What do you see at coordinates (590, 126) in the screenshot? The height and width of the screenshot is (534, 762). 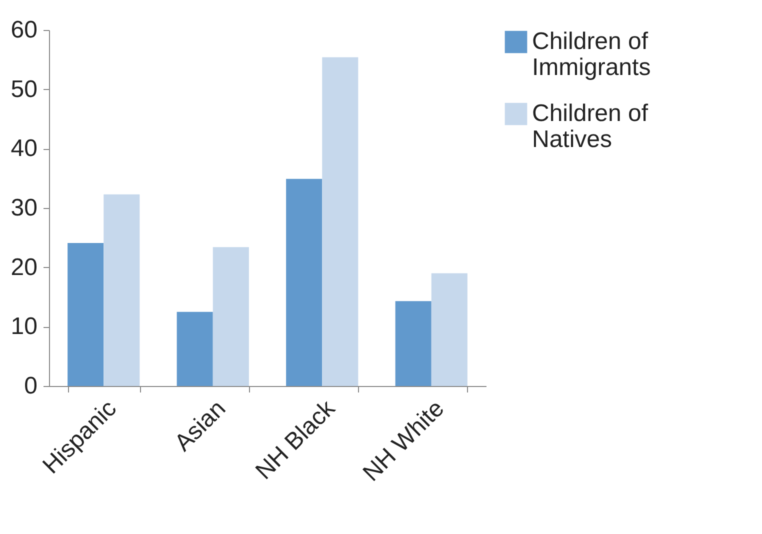 I see `legend-label: Children of Natives` at bounding box center [590, 126].